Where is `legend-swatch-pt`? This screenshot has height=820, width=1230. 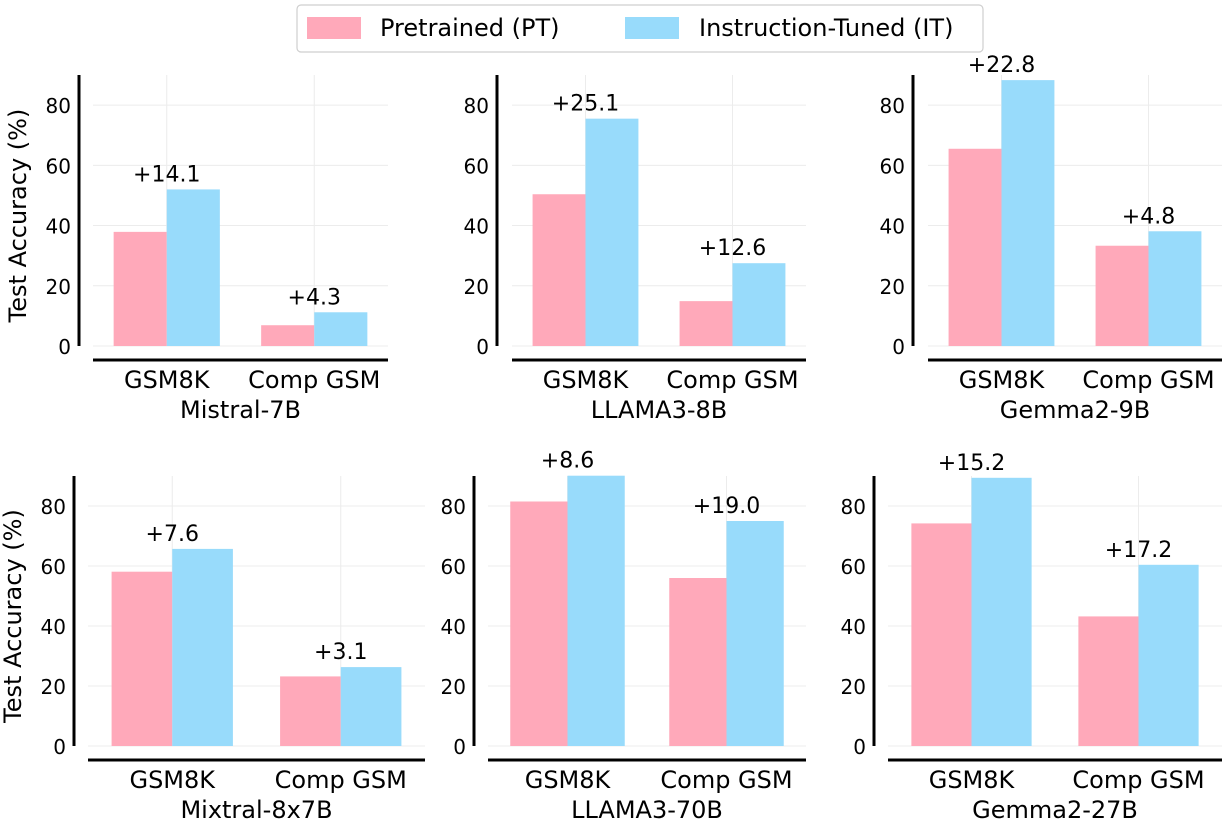 legend-swatch-pt is located at coordinates (334, 28).